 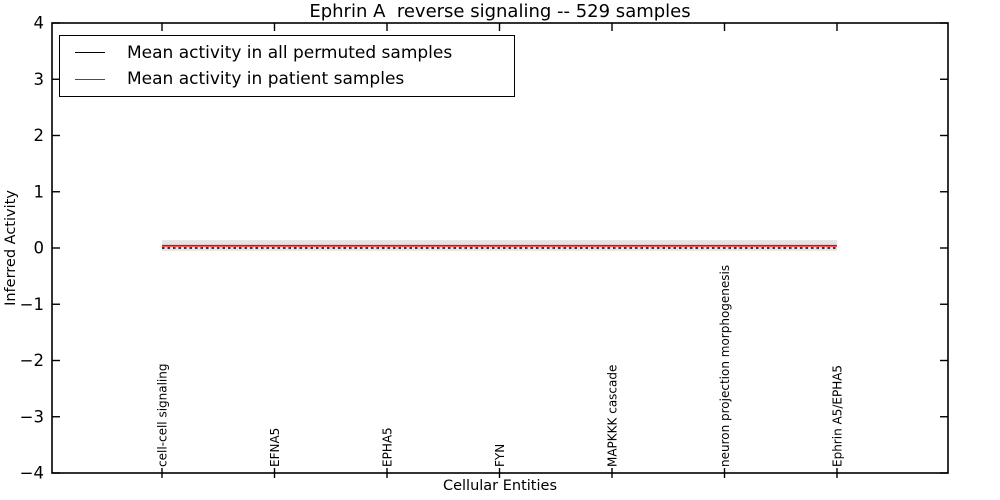 I want to click on legend-line-sample-patient, so click(x=90, y=79).